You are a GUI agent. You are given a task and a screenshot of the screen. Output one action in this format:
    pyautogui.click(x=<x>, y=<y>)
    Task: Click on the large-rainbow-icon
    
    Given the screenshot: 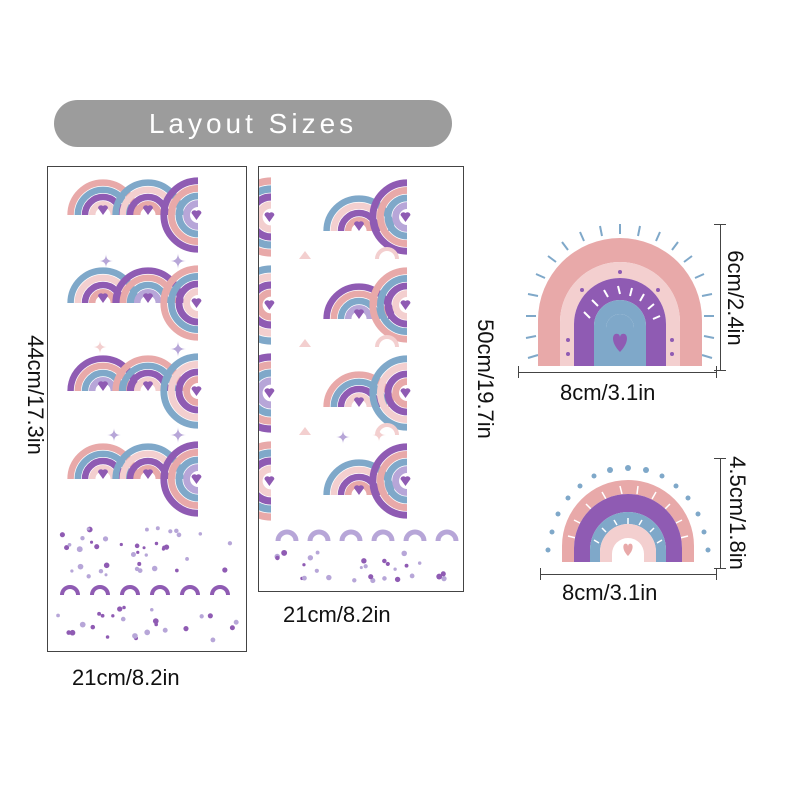 What is the action you would take?
    pyautogui.click(x=620, y=295)
    